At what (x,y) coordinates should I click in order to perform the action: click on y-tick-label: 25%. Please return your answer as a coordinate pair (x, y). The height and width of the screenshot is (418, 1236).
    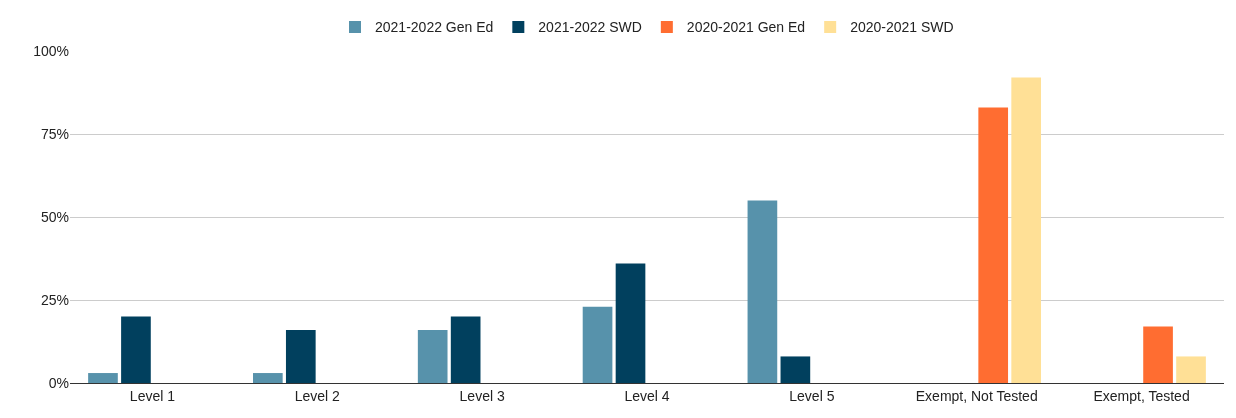
    Looking at the image, I should click on (54, 299).